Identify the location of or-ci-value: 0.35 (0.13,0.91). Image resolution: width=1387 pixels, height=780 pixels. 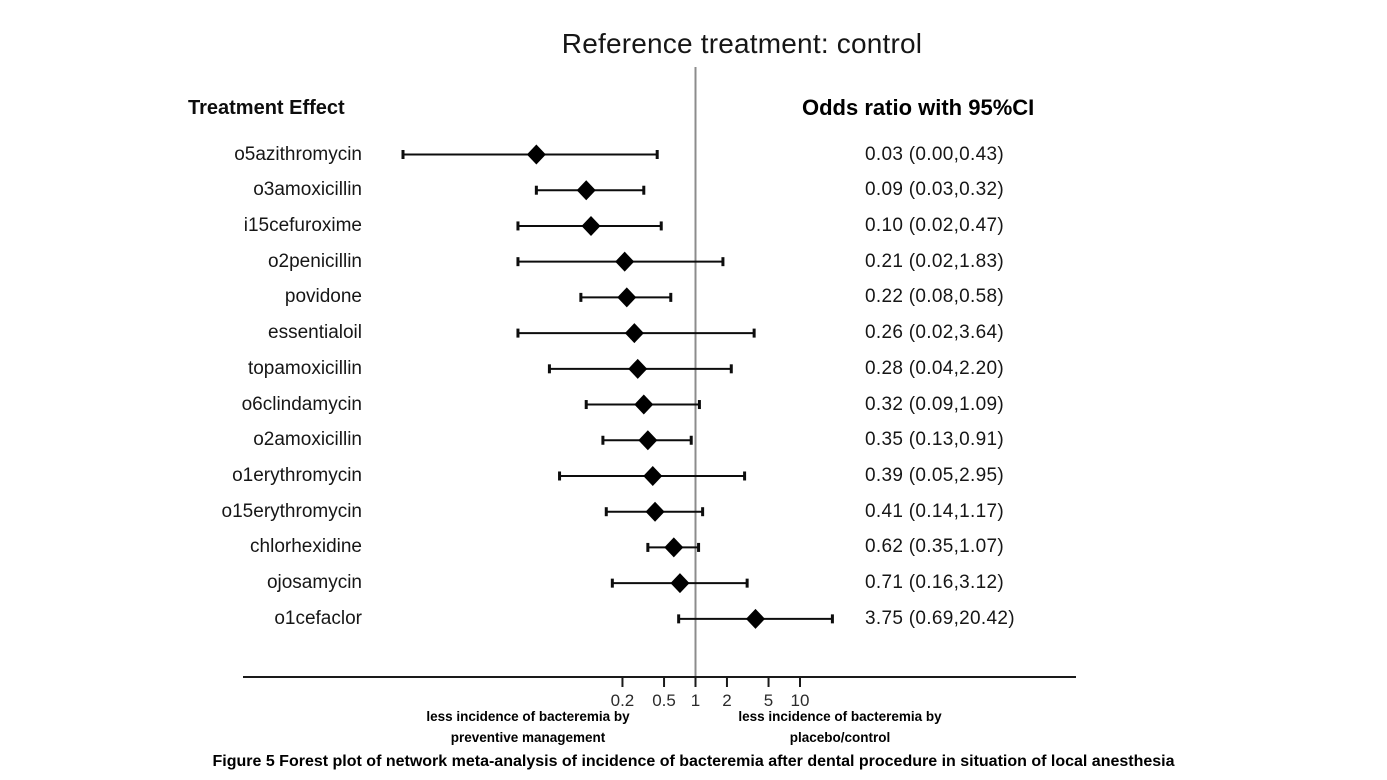
(934, 440).